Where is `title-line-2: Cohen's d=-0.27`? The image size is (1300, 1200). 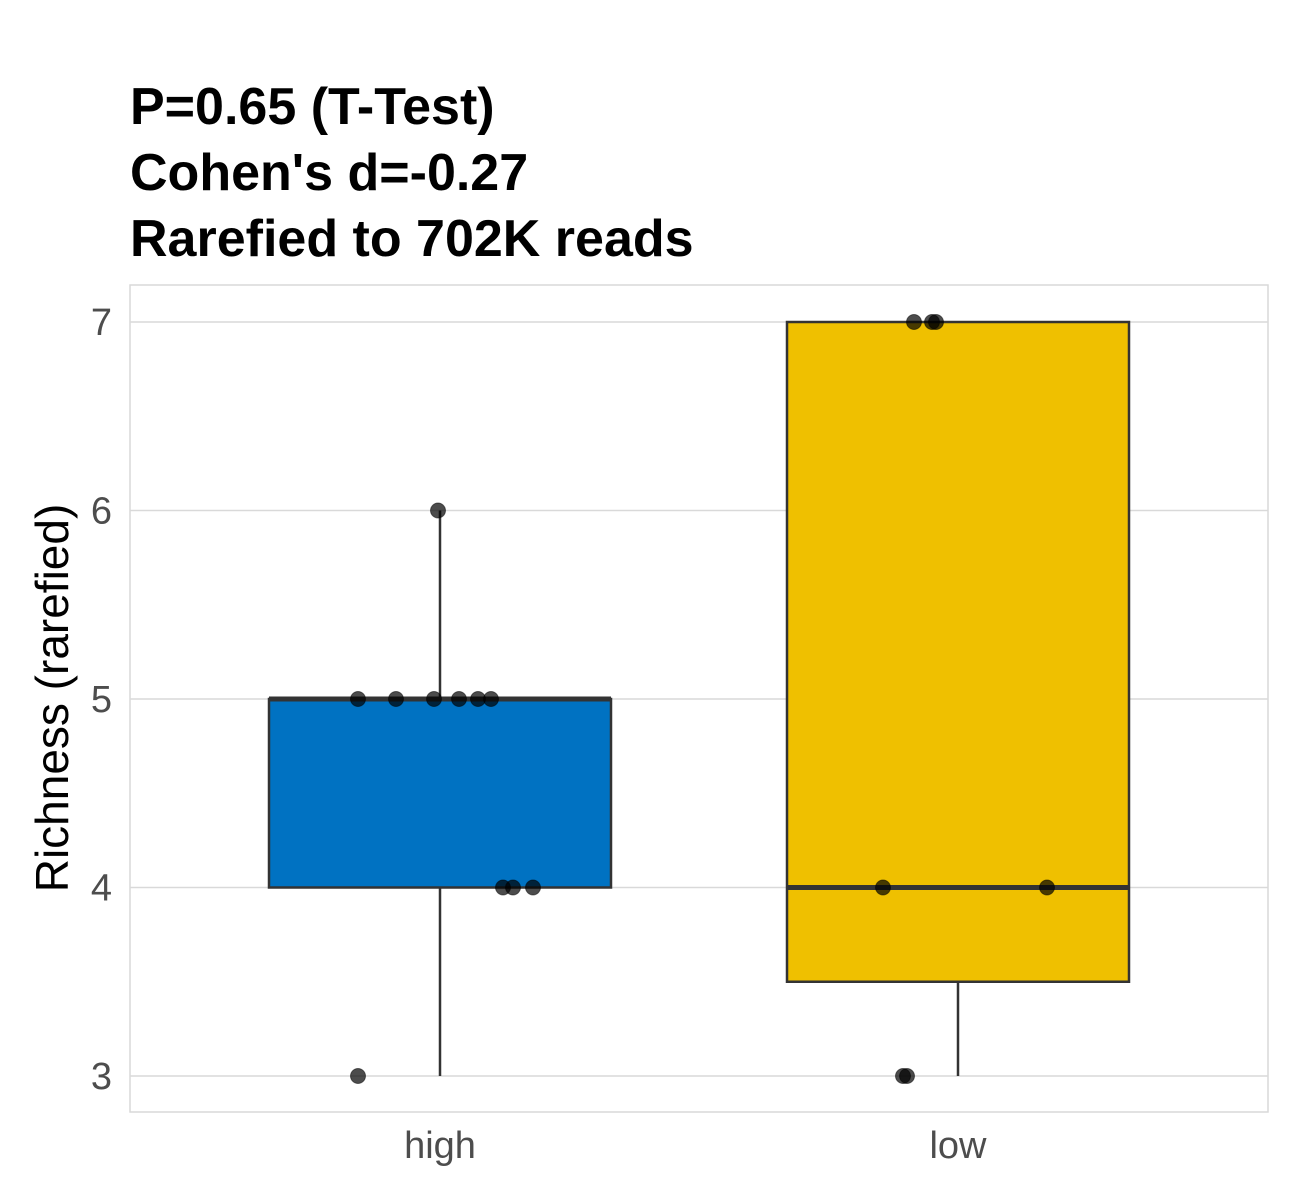
title-line-2: Cohen's d=-0.27 is located at coordinates (329, 173).